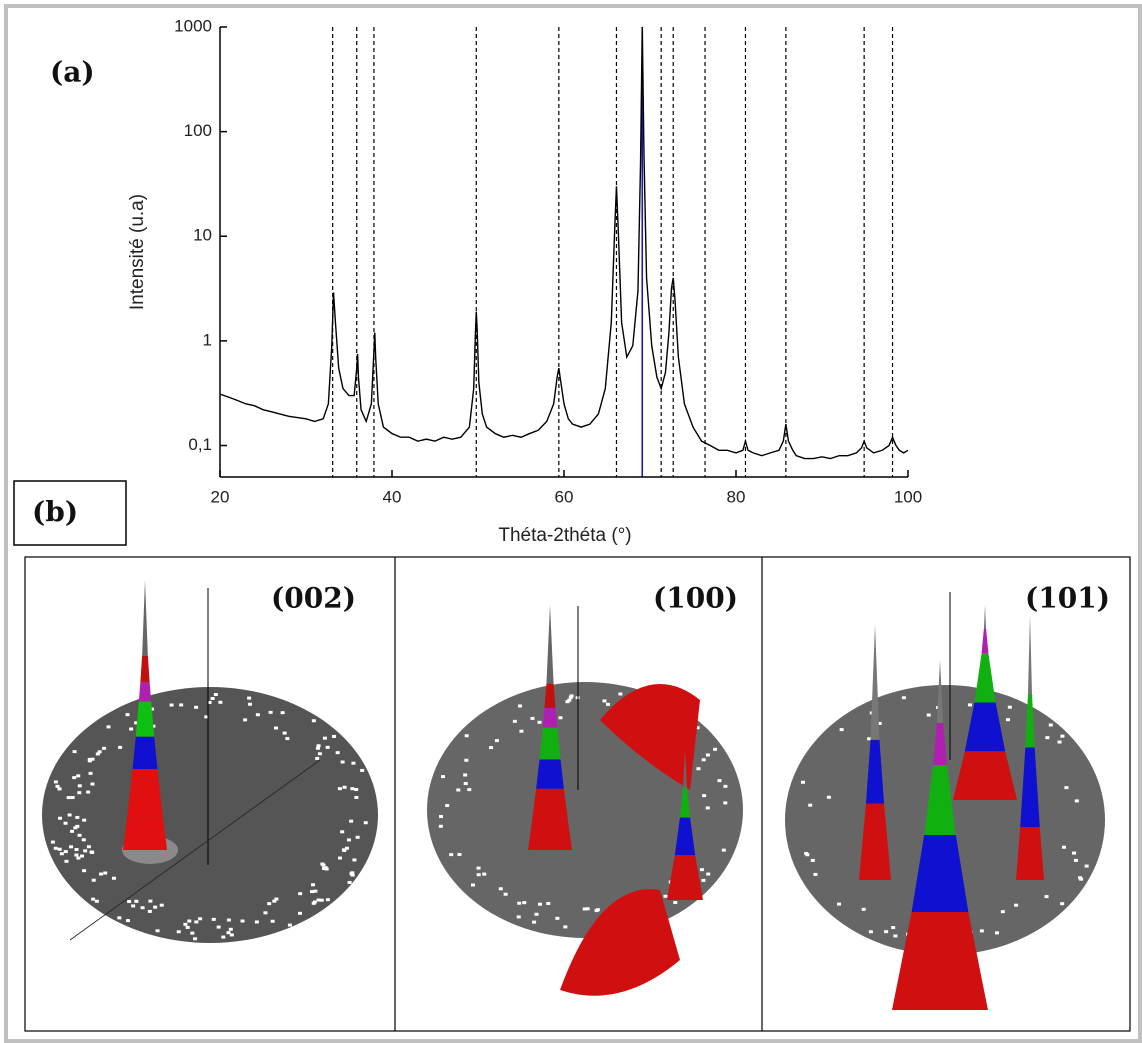 The image size is (1142, 1043). What do you see at coordinates (220, 496) in the screenshot?
I see `x-tick-label: 20` at bounding box center [220, 496].